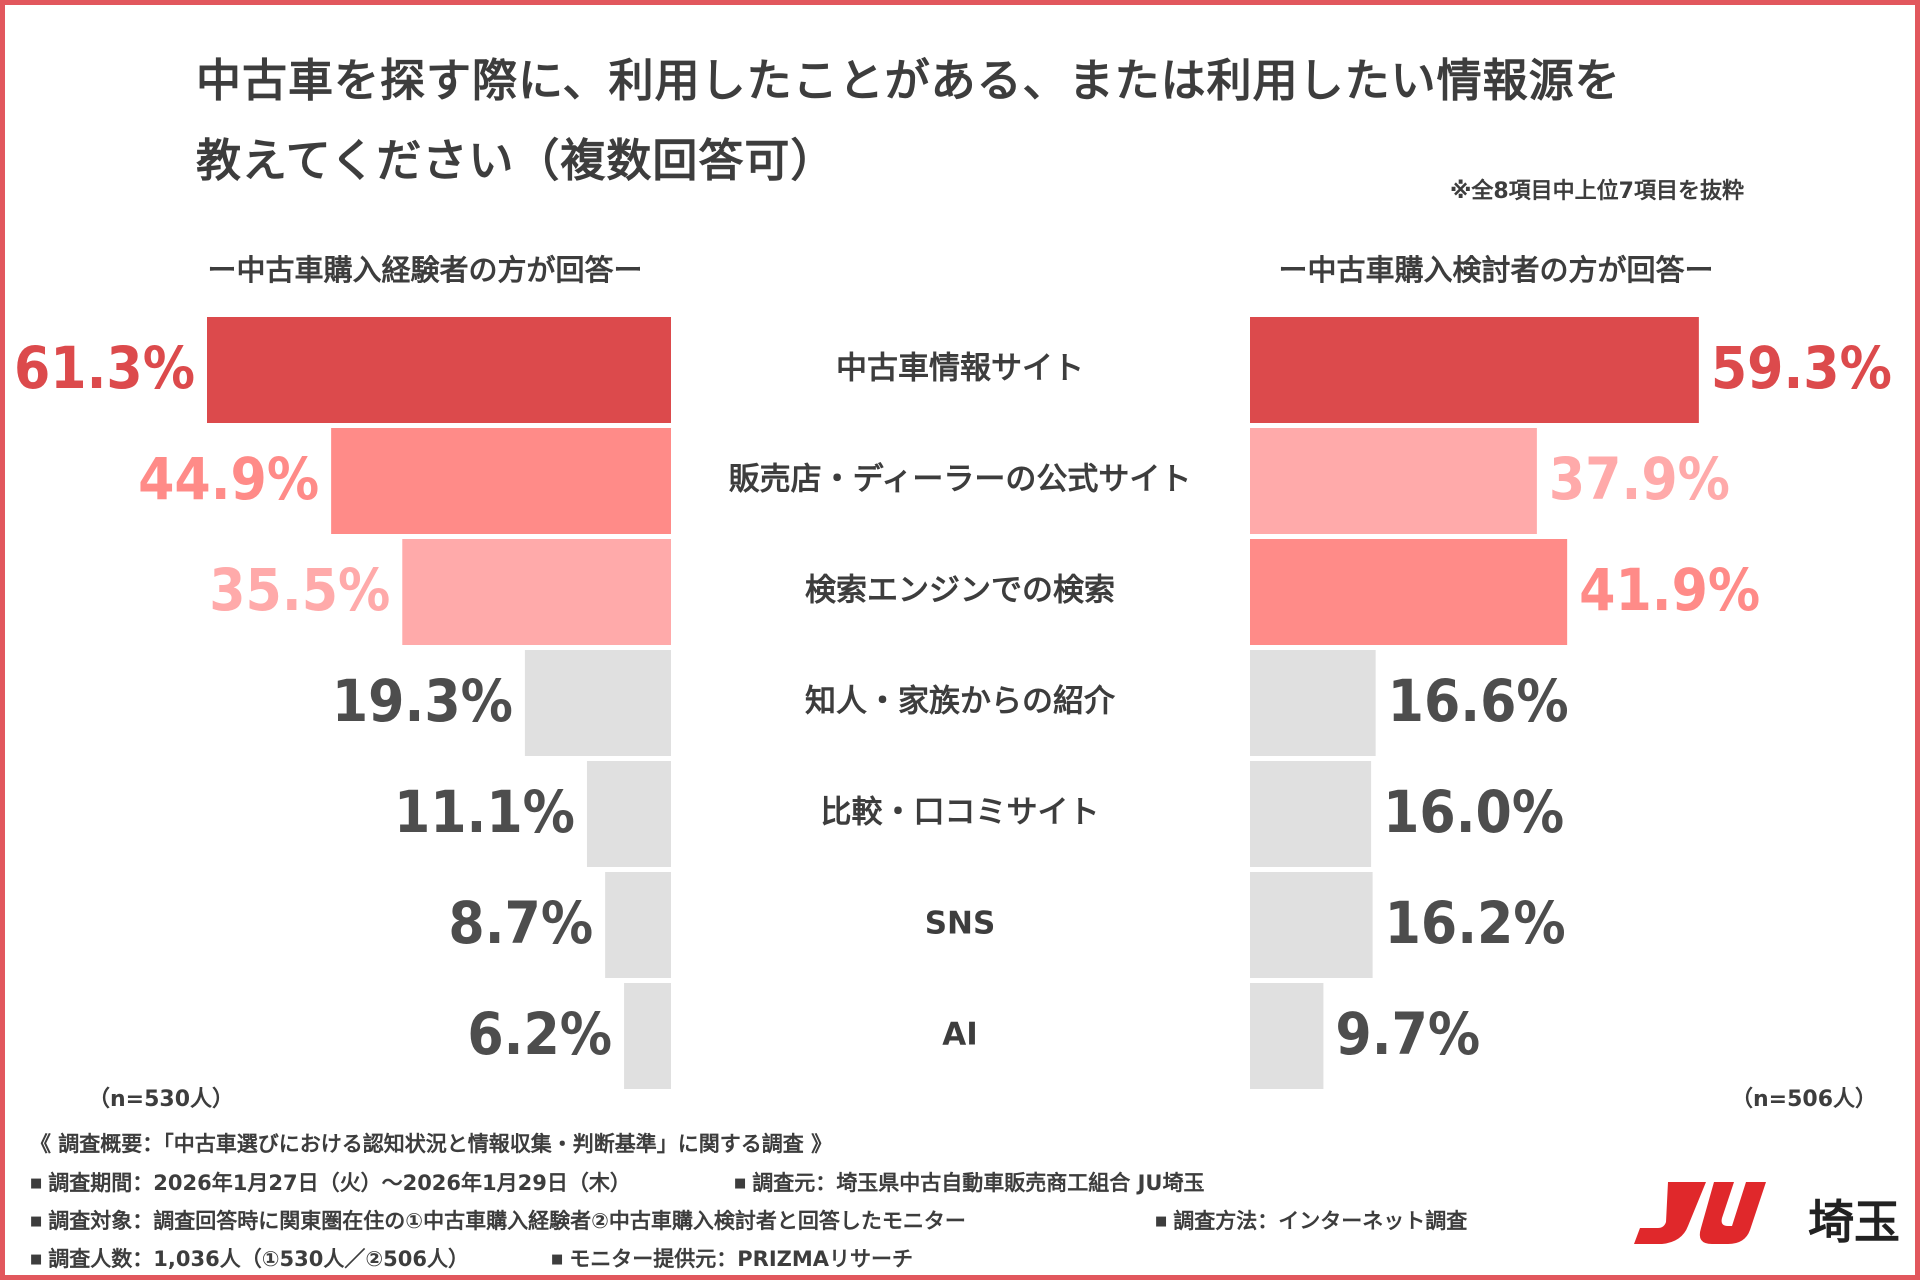  Describe the element at coordinates (516, 160) in the screenshot. I see `chart-title-line-2: 教えてください（複数回答可）` at that location.